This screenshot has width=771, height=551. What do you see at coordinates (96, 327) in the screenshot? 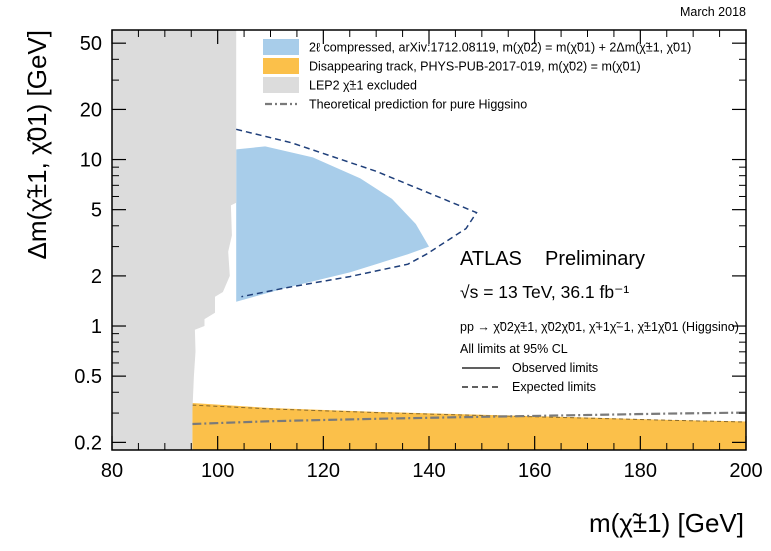
I see `y-tick-label: 1` at bounding box center [96, 327].